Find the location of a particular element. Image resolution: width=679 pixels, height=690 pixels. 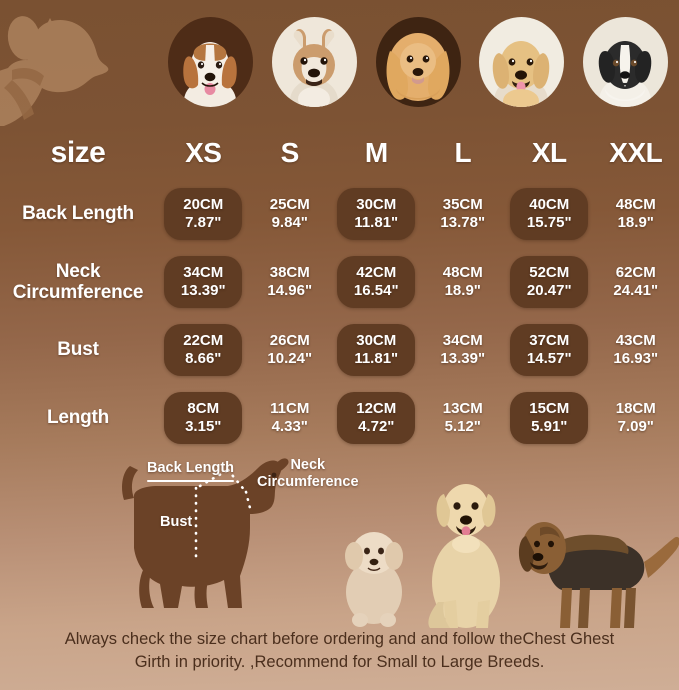

measure-inch: 24.41" is located at coordinates (636, 290).